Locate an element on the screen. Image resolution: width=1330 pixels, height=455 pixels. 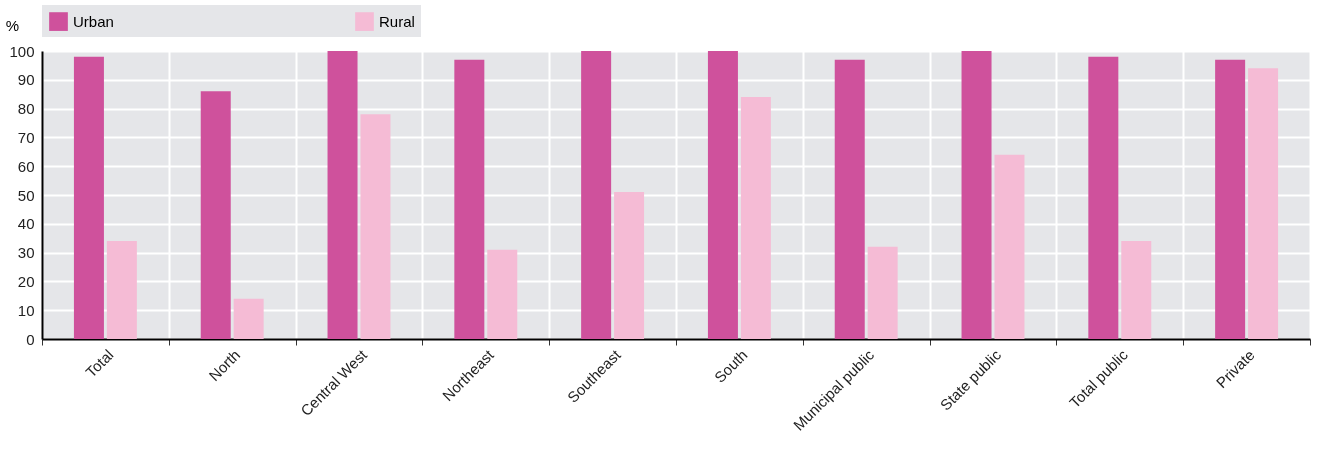
y-tick-label: 20 is located at coordinates (26, 281).